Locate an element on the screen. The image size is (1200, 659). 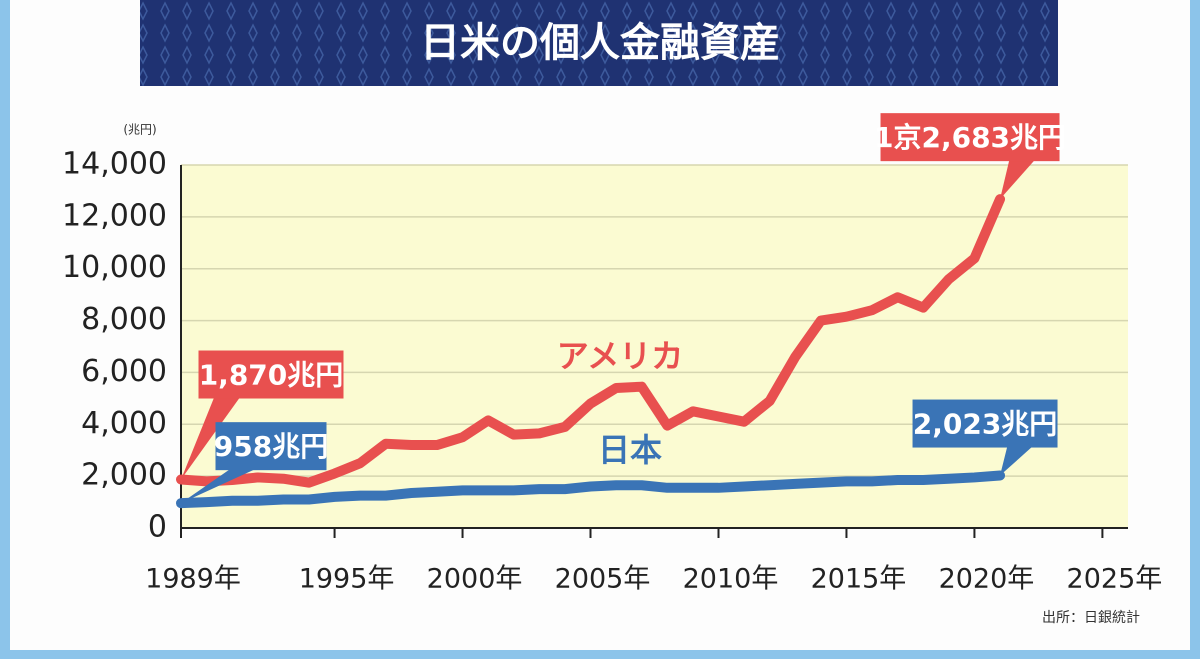
chart-title: 日米の個人金融資産 is located at coordinates (600, 43).